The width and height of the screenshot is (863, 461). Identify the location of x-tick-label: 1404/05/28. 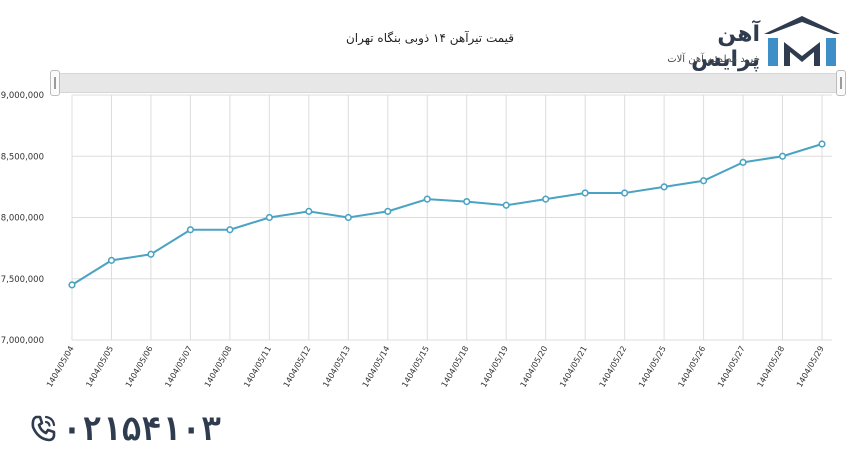
(770, 367).